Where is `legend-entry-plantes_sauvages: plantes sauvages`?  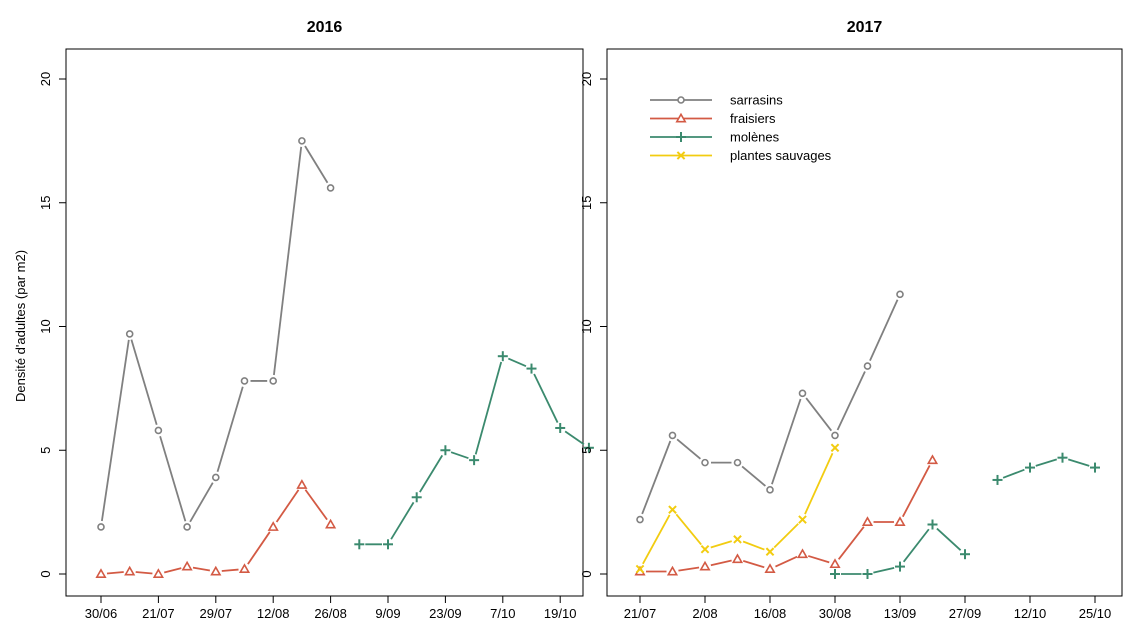
legend-entry-plantes_sauvages: plantes sauvages is located at coordinates (741, 155).